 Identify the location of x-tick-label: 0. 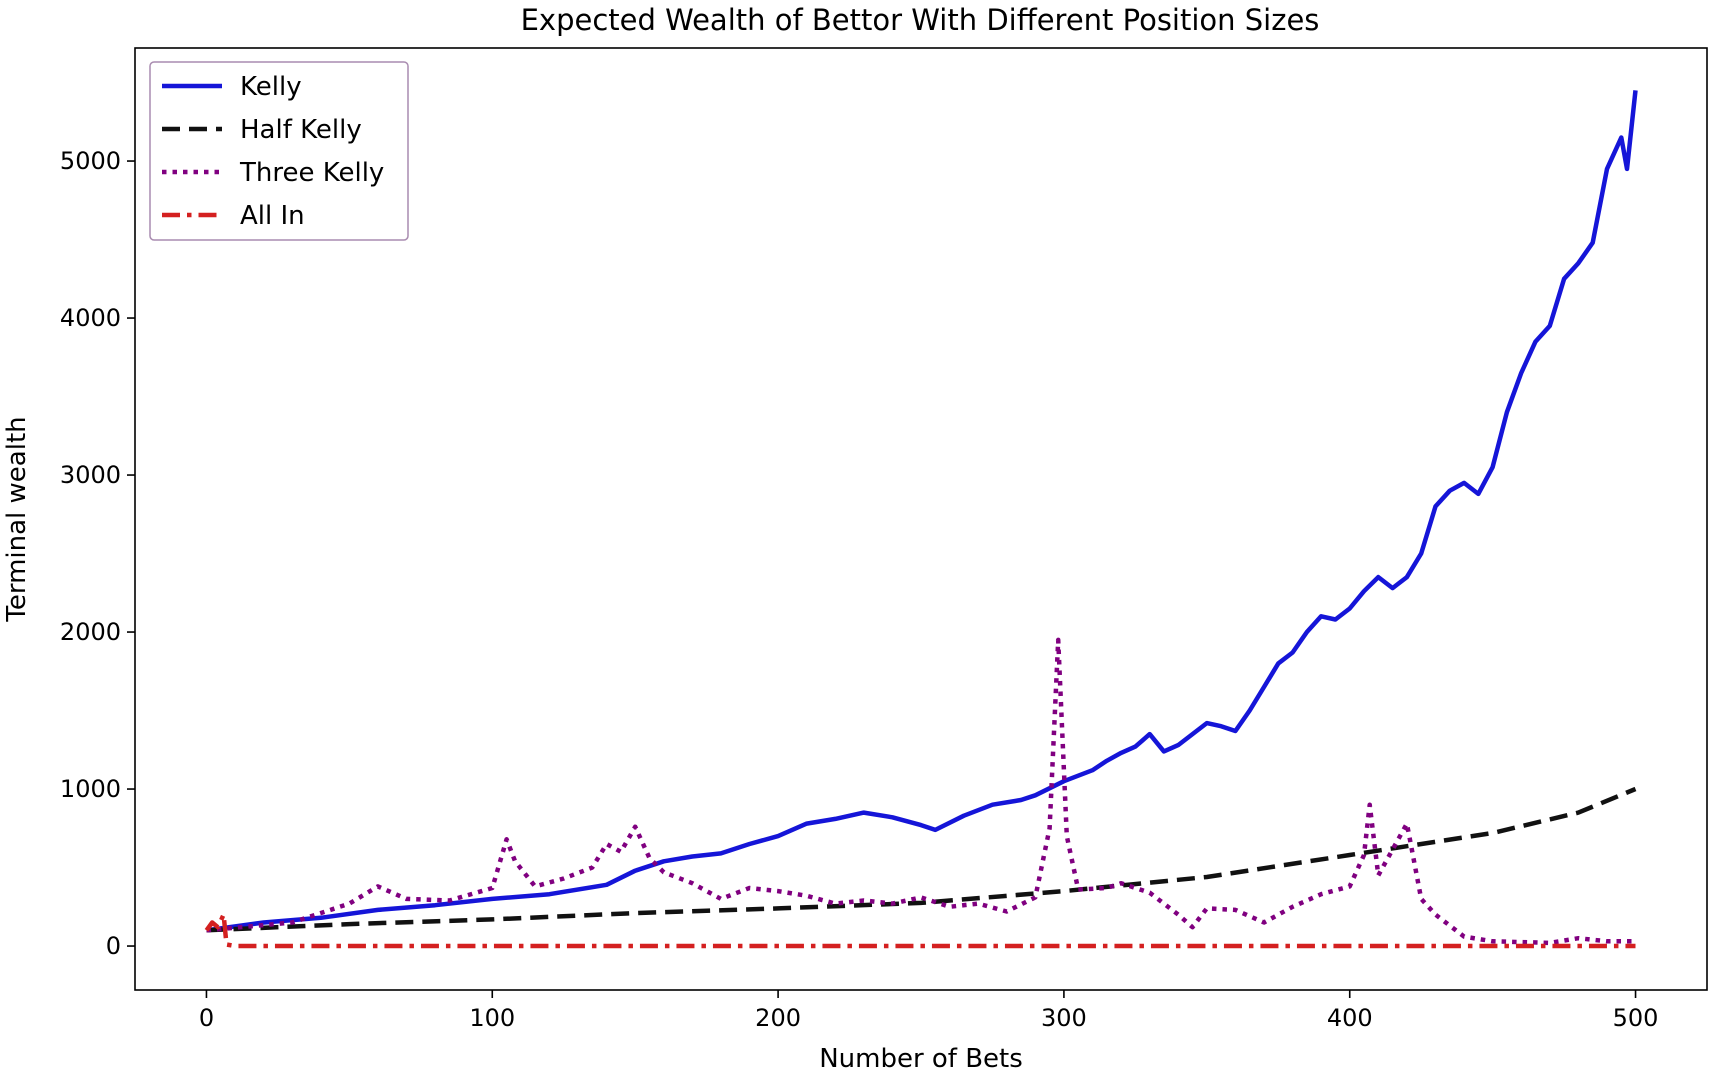
(206, 1018).